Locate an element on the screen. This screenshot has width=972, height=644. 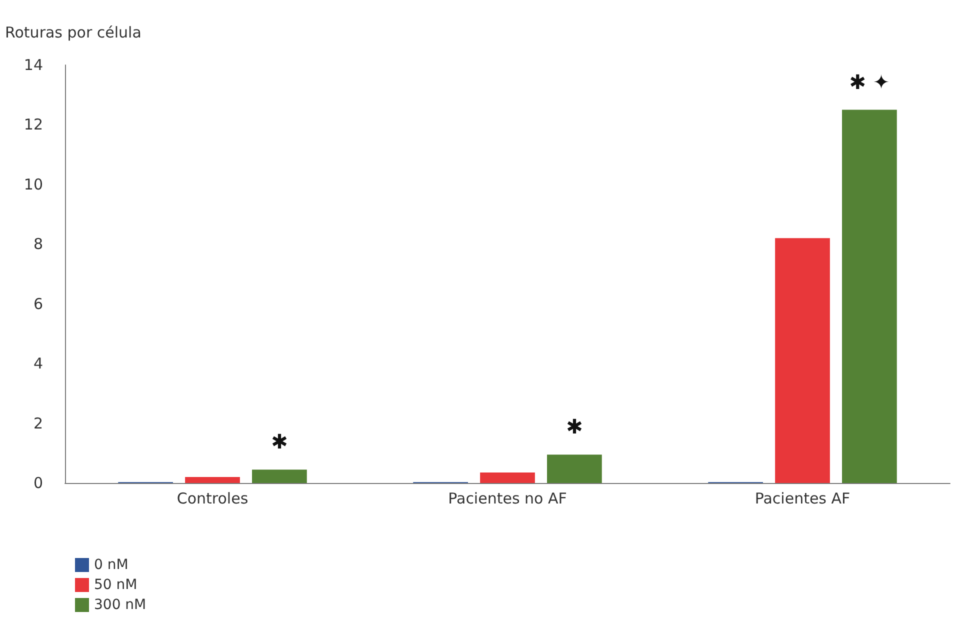
y-tick-label: 6 is located at coordinates (38, 303).